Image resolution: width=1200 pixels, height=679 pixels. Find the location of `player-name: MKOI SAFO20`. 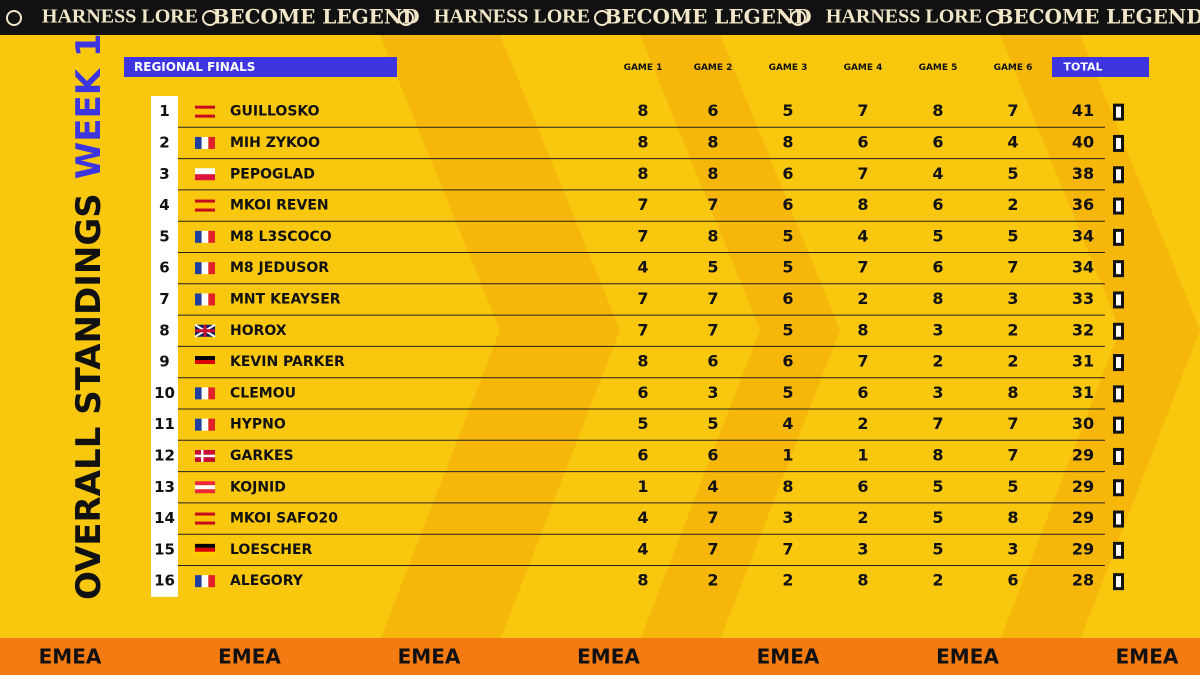

player-name: MKOI SAFO20 is located at coordinates (284, 519).